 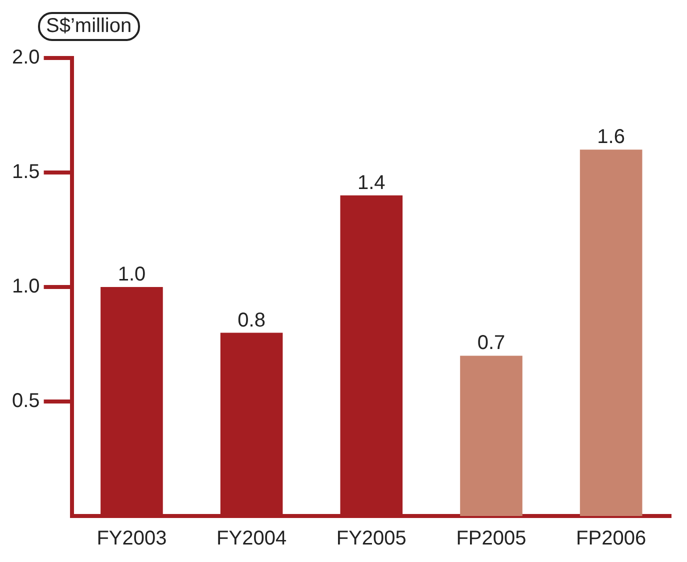 What do you see at coordinates (132, 275) in the screenshot?
I see `data-label: 1.0` at bounding box center [132, 275].